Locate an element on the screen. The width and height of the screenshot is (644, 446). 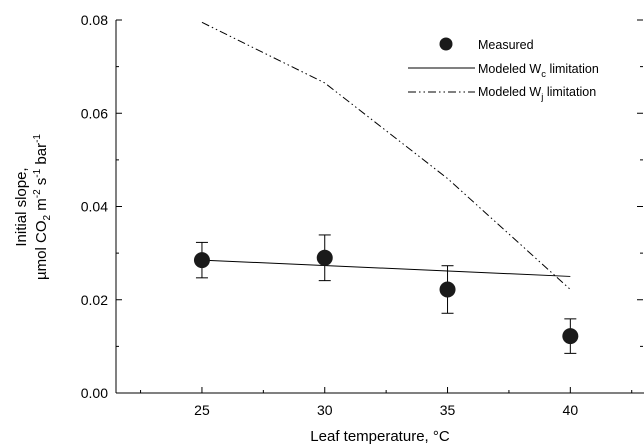
x-tick-label: 30 is located at coordinates (325, 410).